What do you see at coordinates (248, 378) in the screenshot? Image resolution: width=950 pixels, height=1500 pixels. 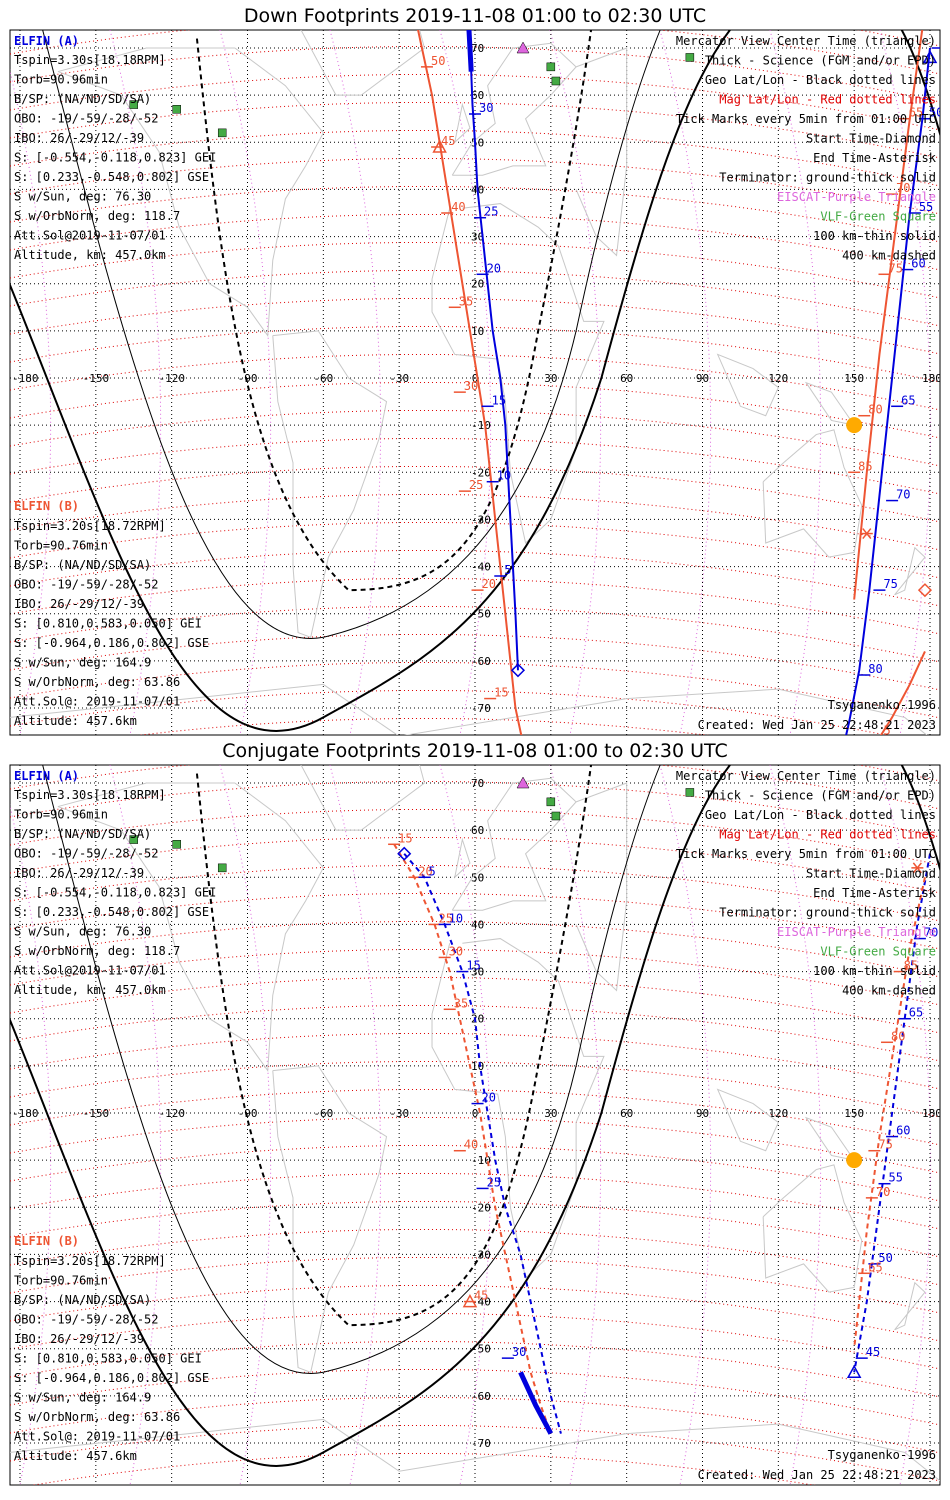 I see `lon-tick-label: -90` at bounding box center [248, 378].